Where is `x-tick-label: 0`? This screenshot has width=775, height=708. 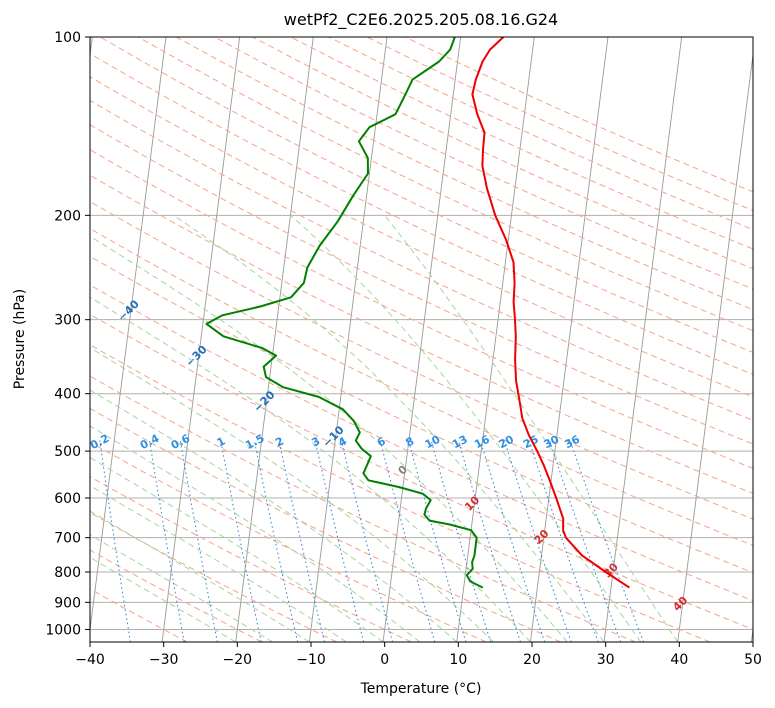
x-tick-label: 0 is located at coordinates (384, 660).